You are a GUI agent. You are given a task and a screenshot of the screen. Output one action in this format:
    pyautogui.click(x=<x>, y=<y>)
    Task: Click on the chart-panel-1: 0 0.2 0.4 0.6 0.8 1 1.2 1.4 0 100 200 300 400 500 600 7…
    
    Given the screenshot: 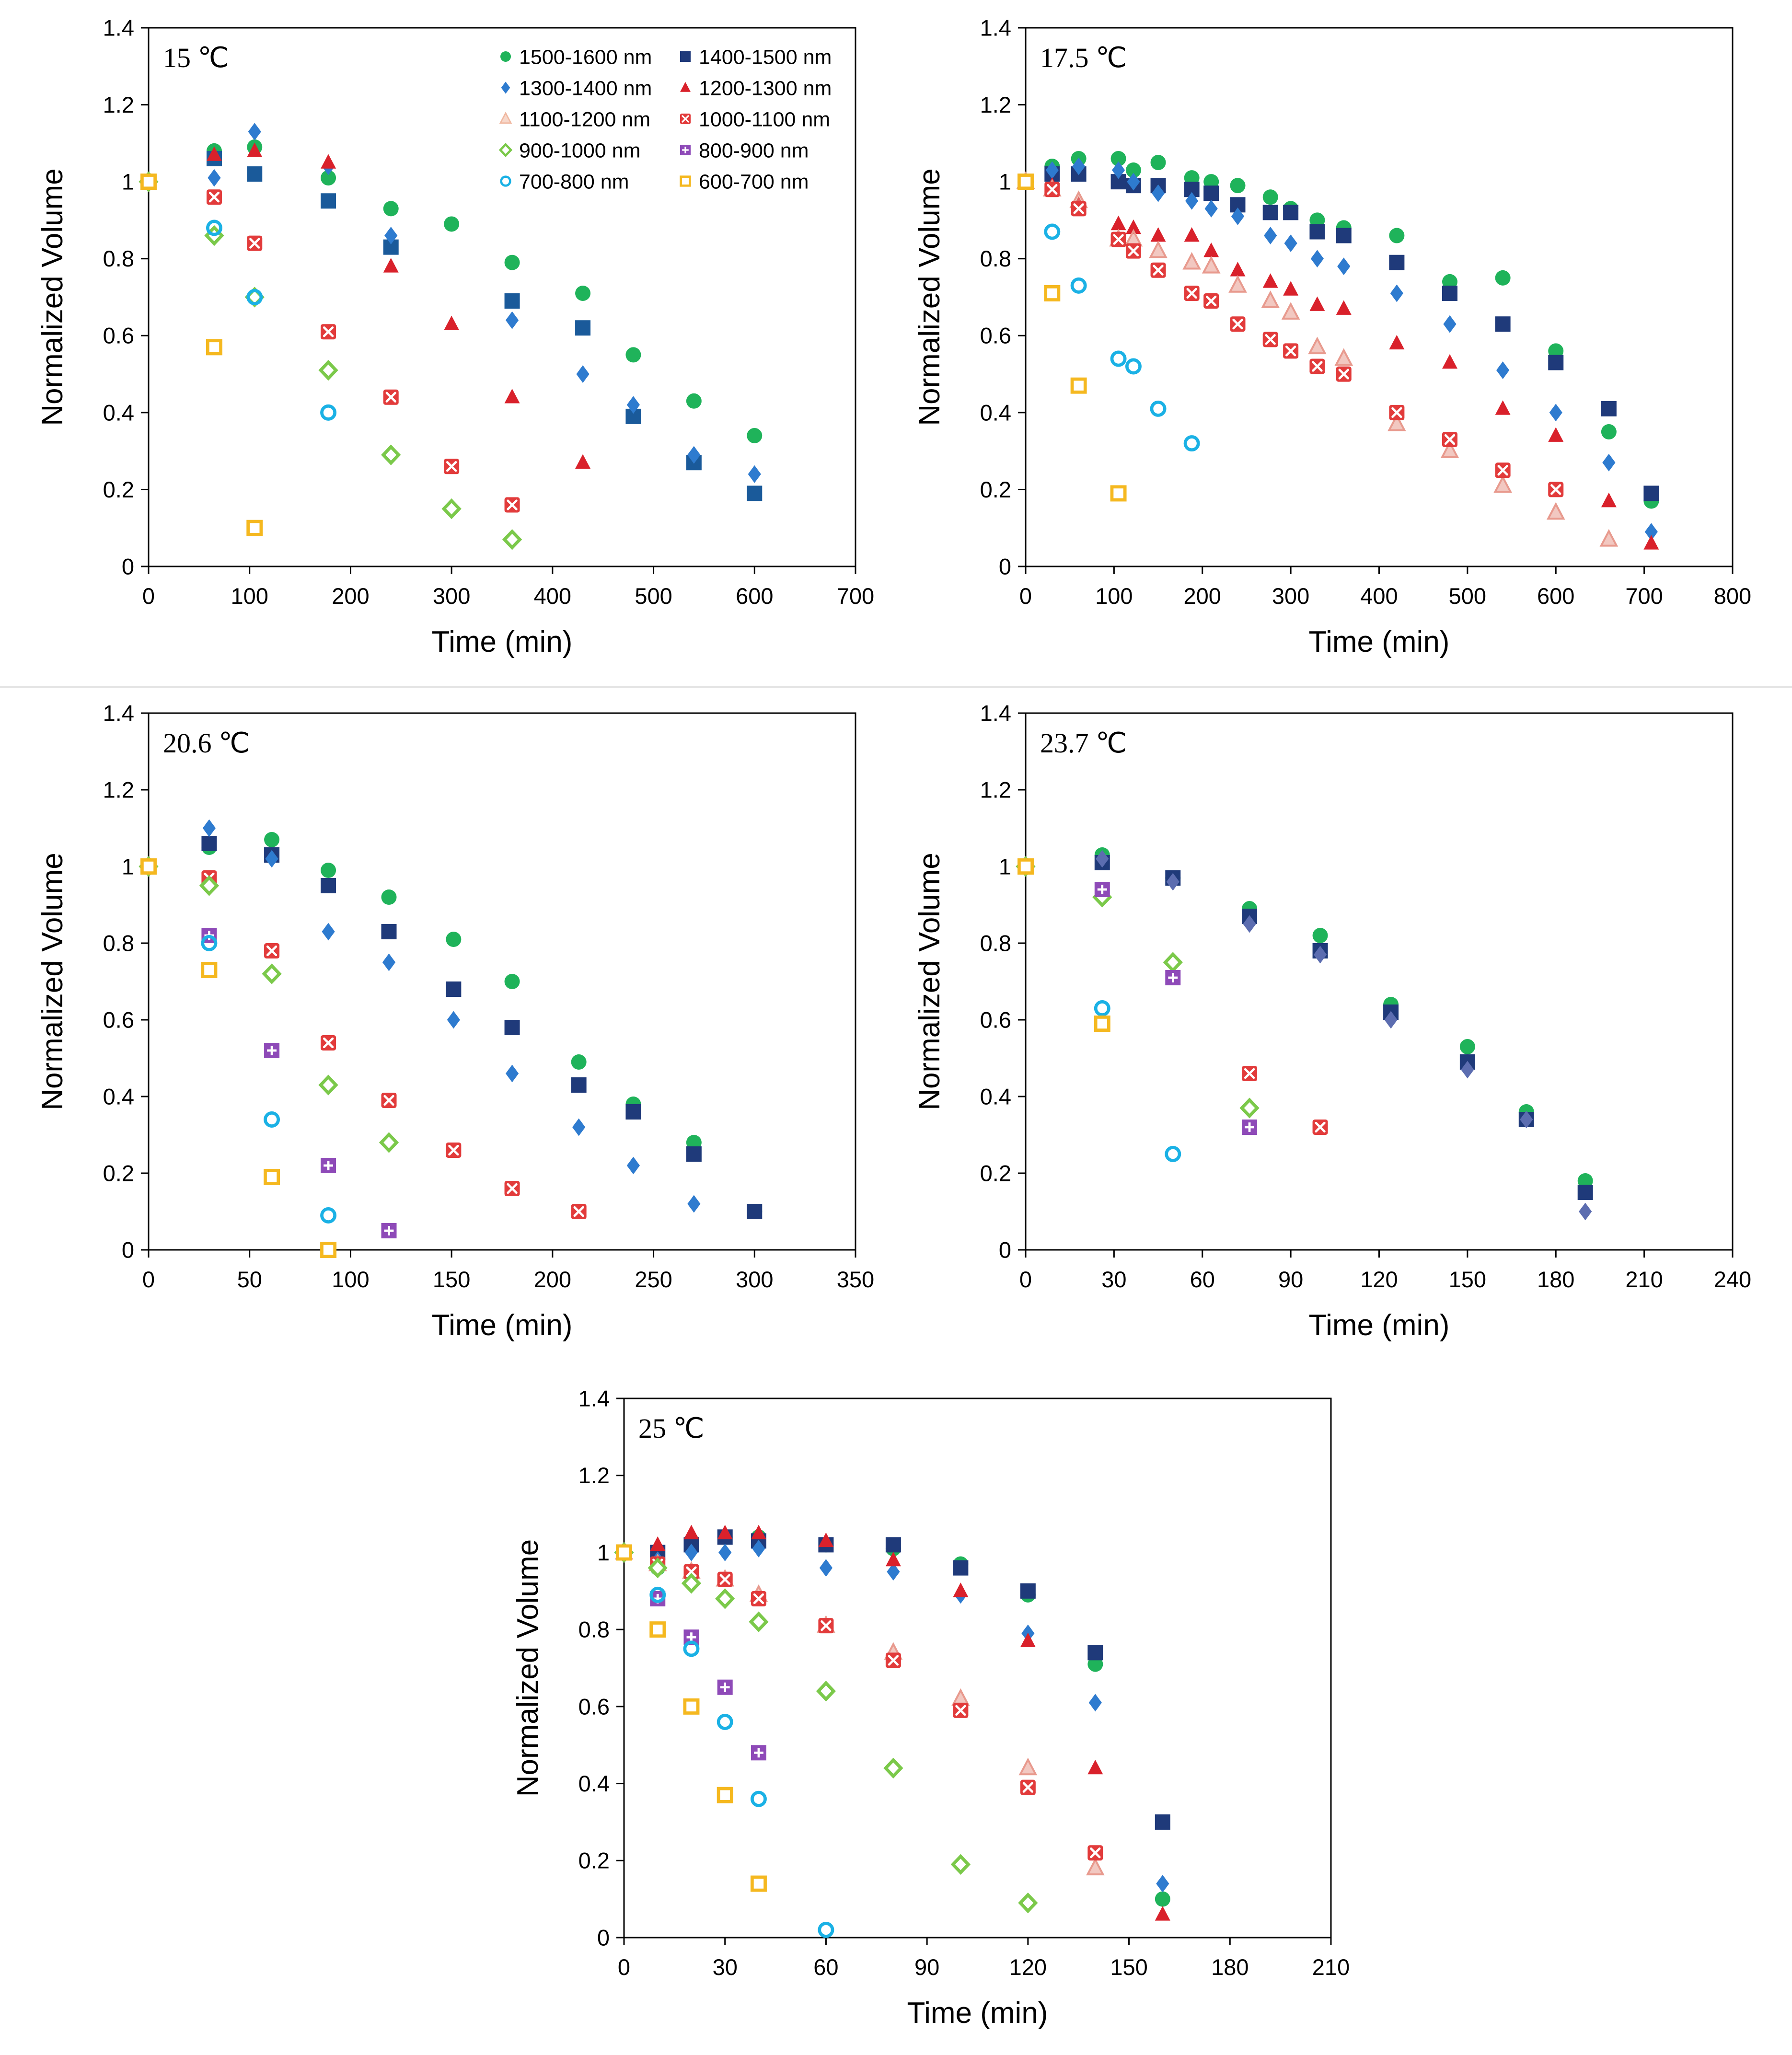 What is the action you would take?
    pyautogui.click(x=455, y=336)
    